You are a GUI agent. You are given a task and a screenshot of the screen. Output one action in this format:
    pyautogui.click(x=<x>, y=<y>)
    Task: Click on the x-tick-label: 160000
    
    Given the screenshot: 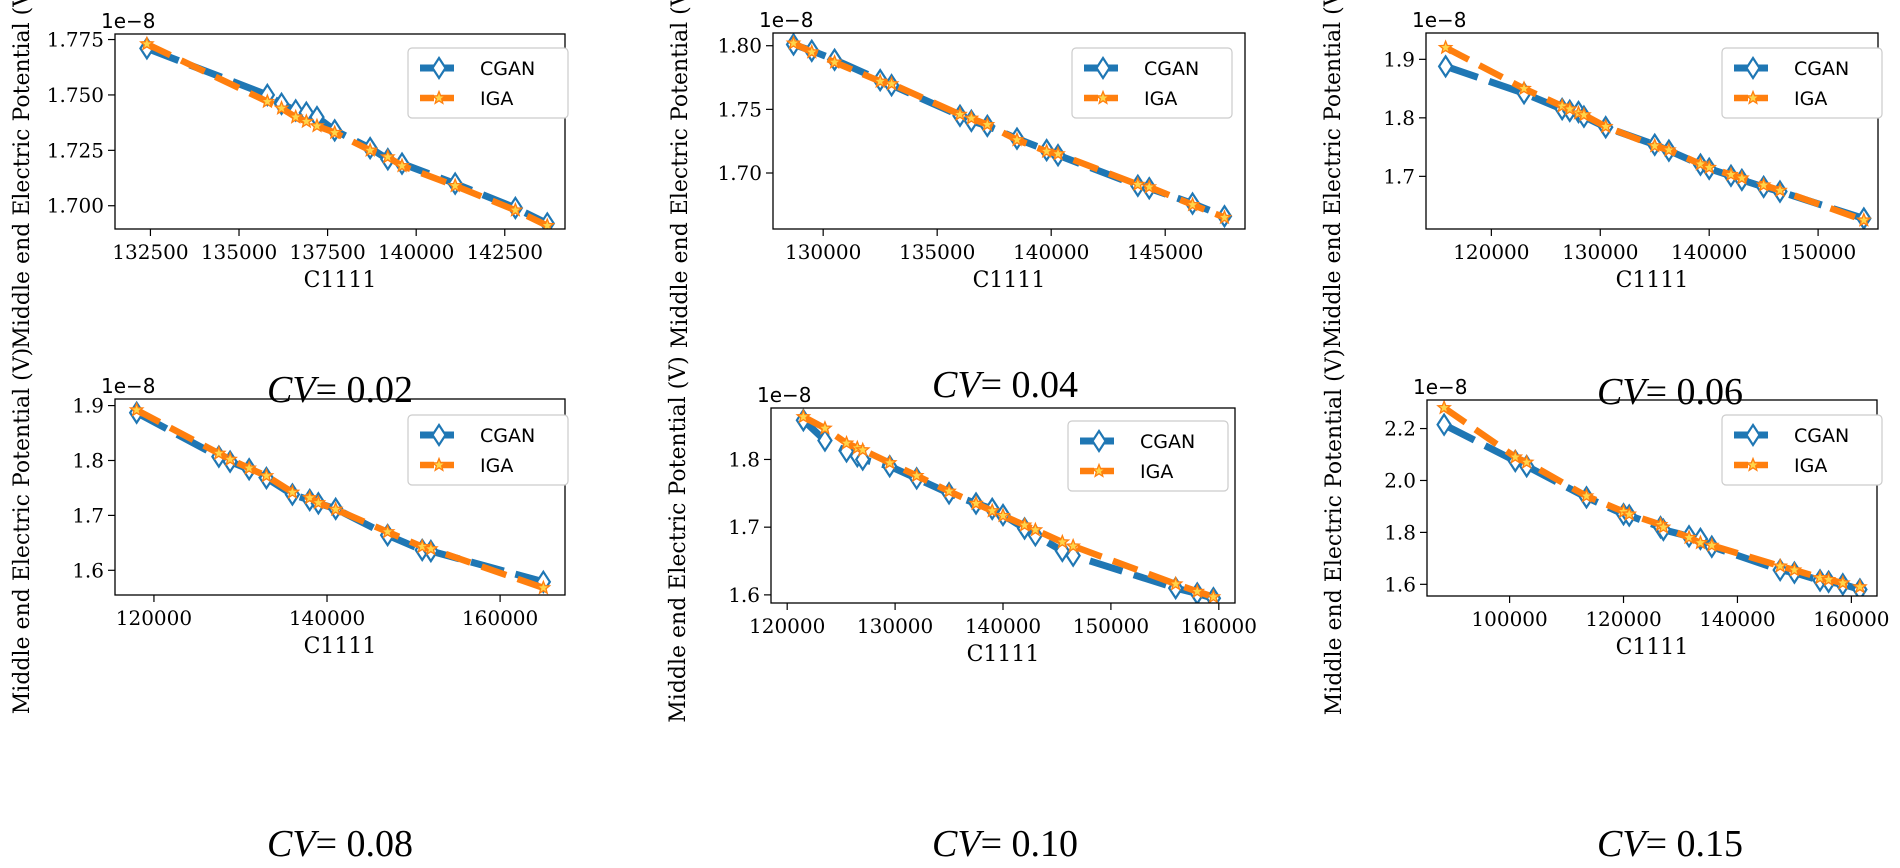 What is the action you would take?
    pyautogui.click(x=500, y=618)
    